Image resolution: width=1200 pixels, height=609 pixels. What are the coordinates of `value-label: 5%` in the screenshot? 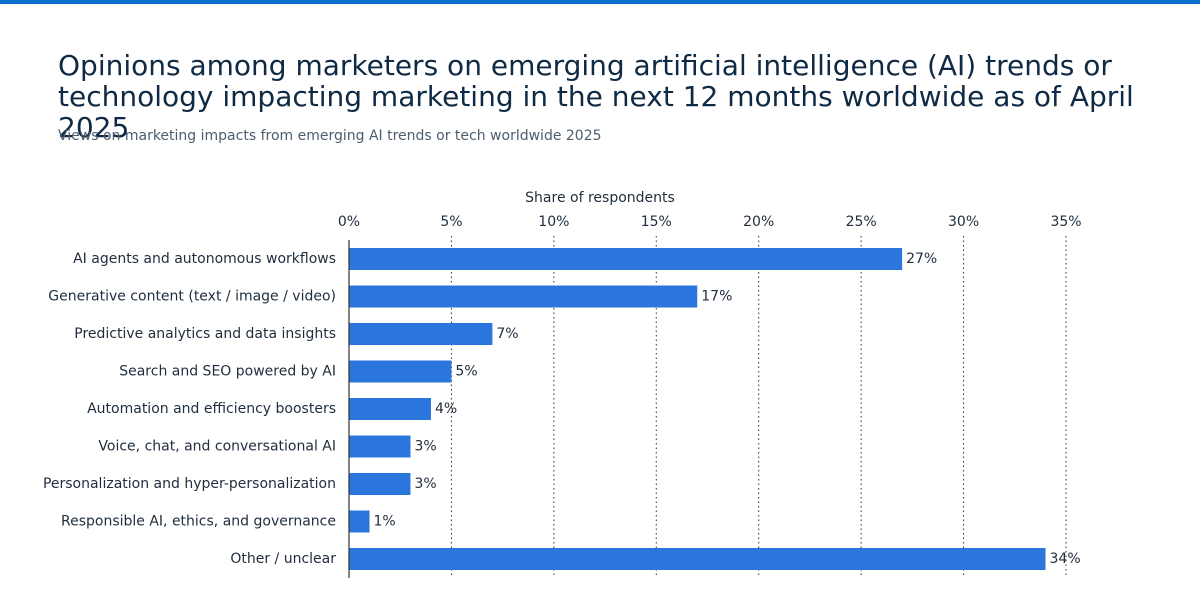 It's located at (466, 372).